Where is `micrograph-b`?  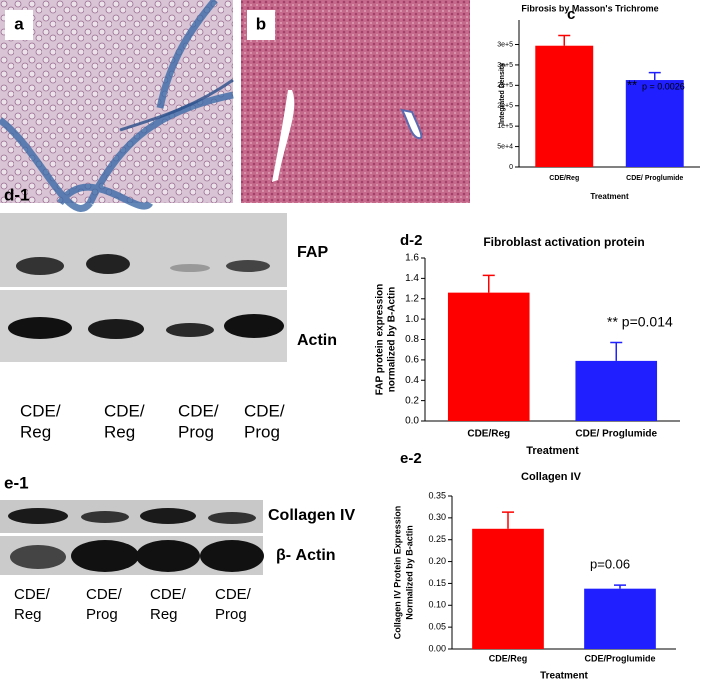
micrograph-b is located at coordinates (355, 101).